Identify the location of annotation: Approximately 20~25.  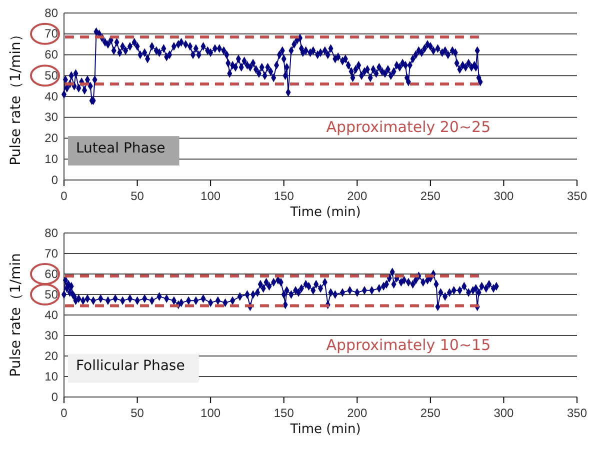
(408, 127).